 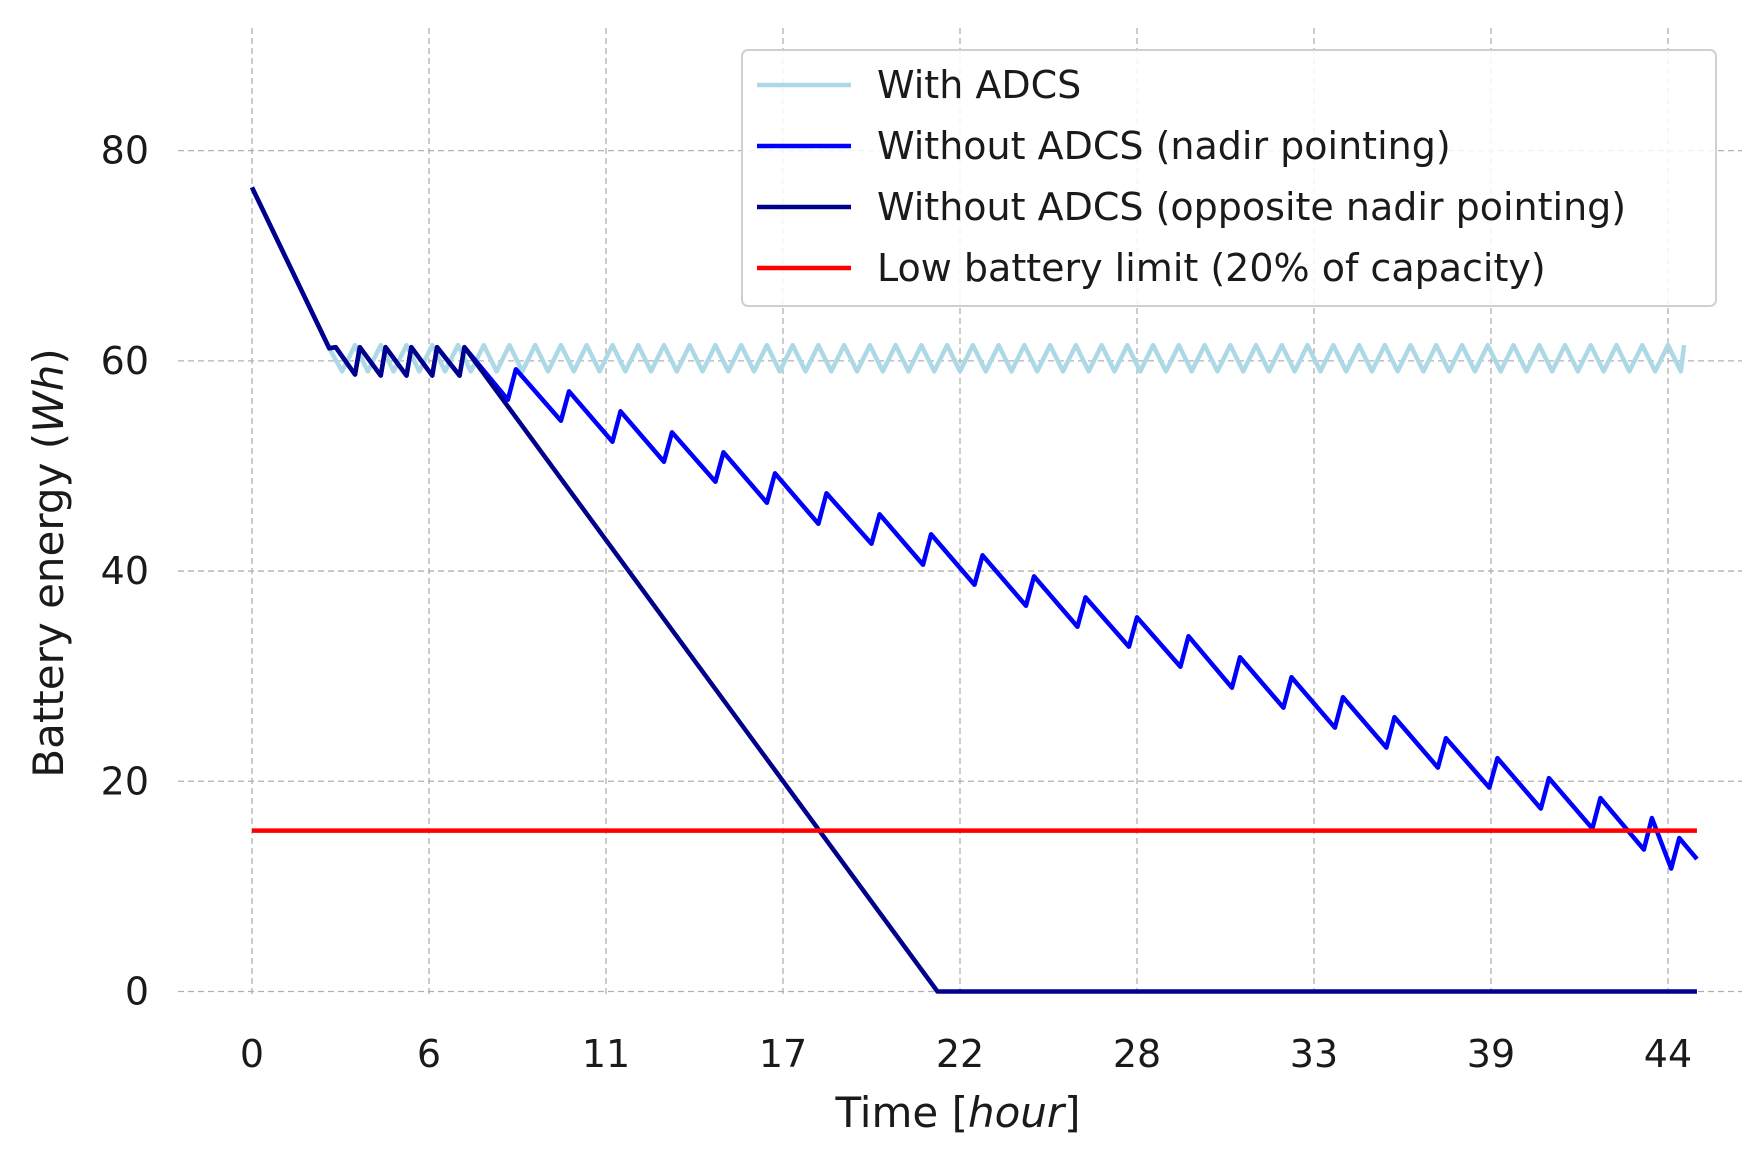 I want to click on y-axis-ticks: 0 20 40 60 80, so click(x=125, y=571).